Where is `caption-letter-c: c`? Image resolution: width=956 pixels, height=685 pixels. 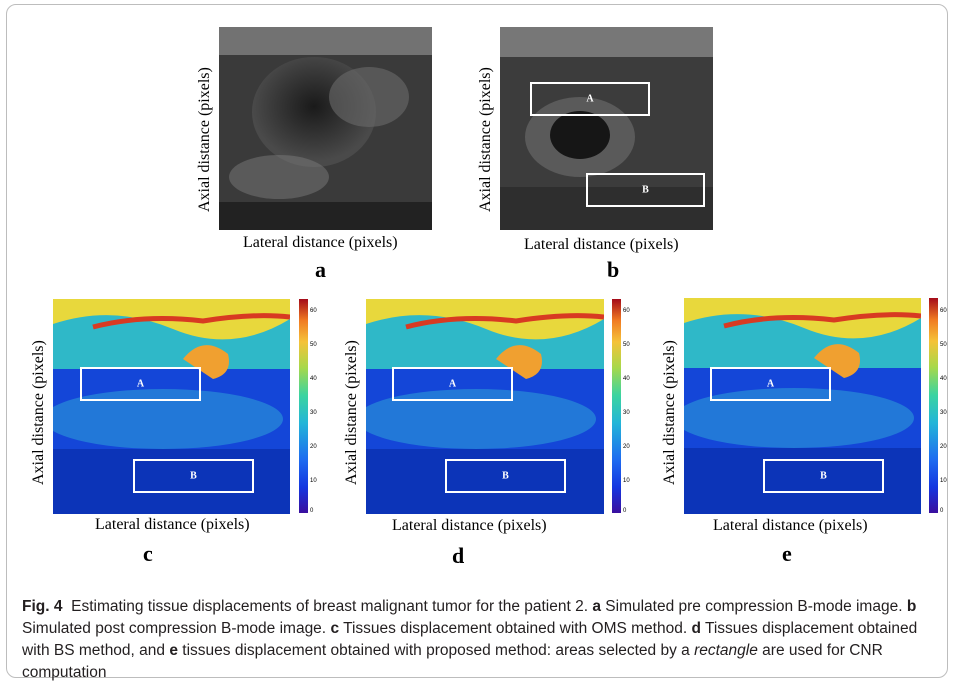
caption-letter-c: c is located at coordinates (335, 628).